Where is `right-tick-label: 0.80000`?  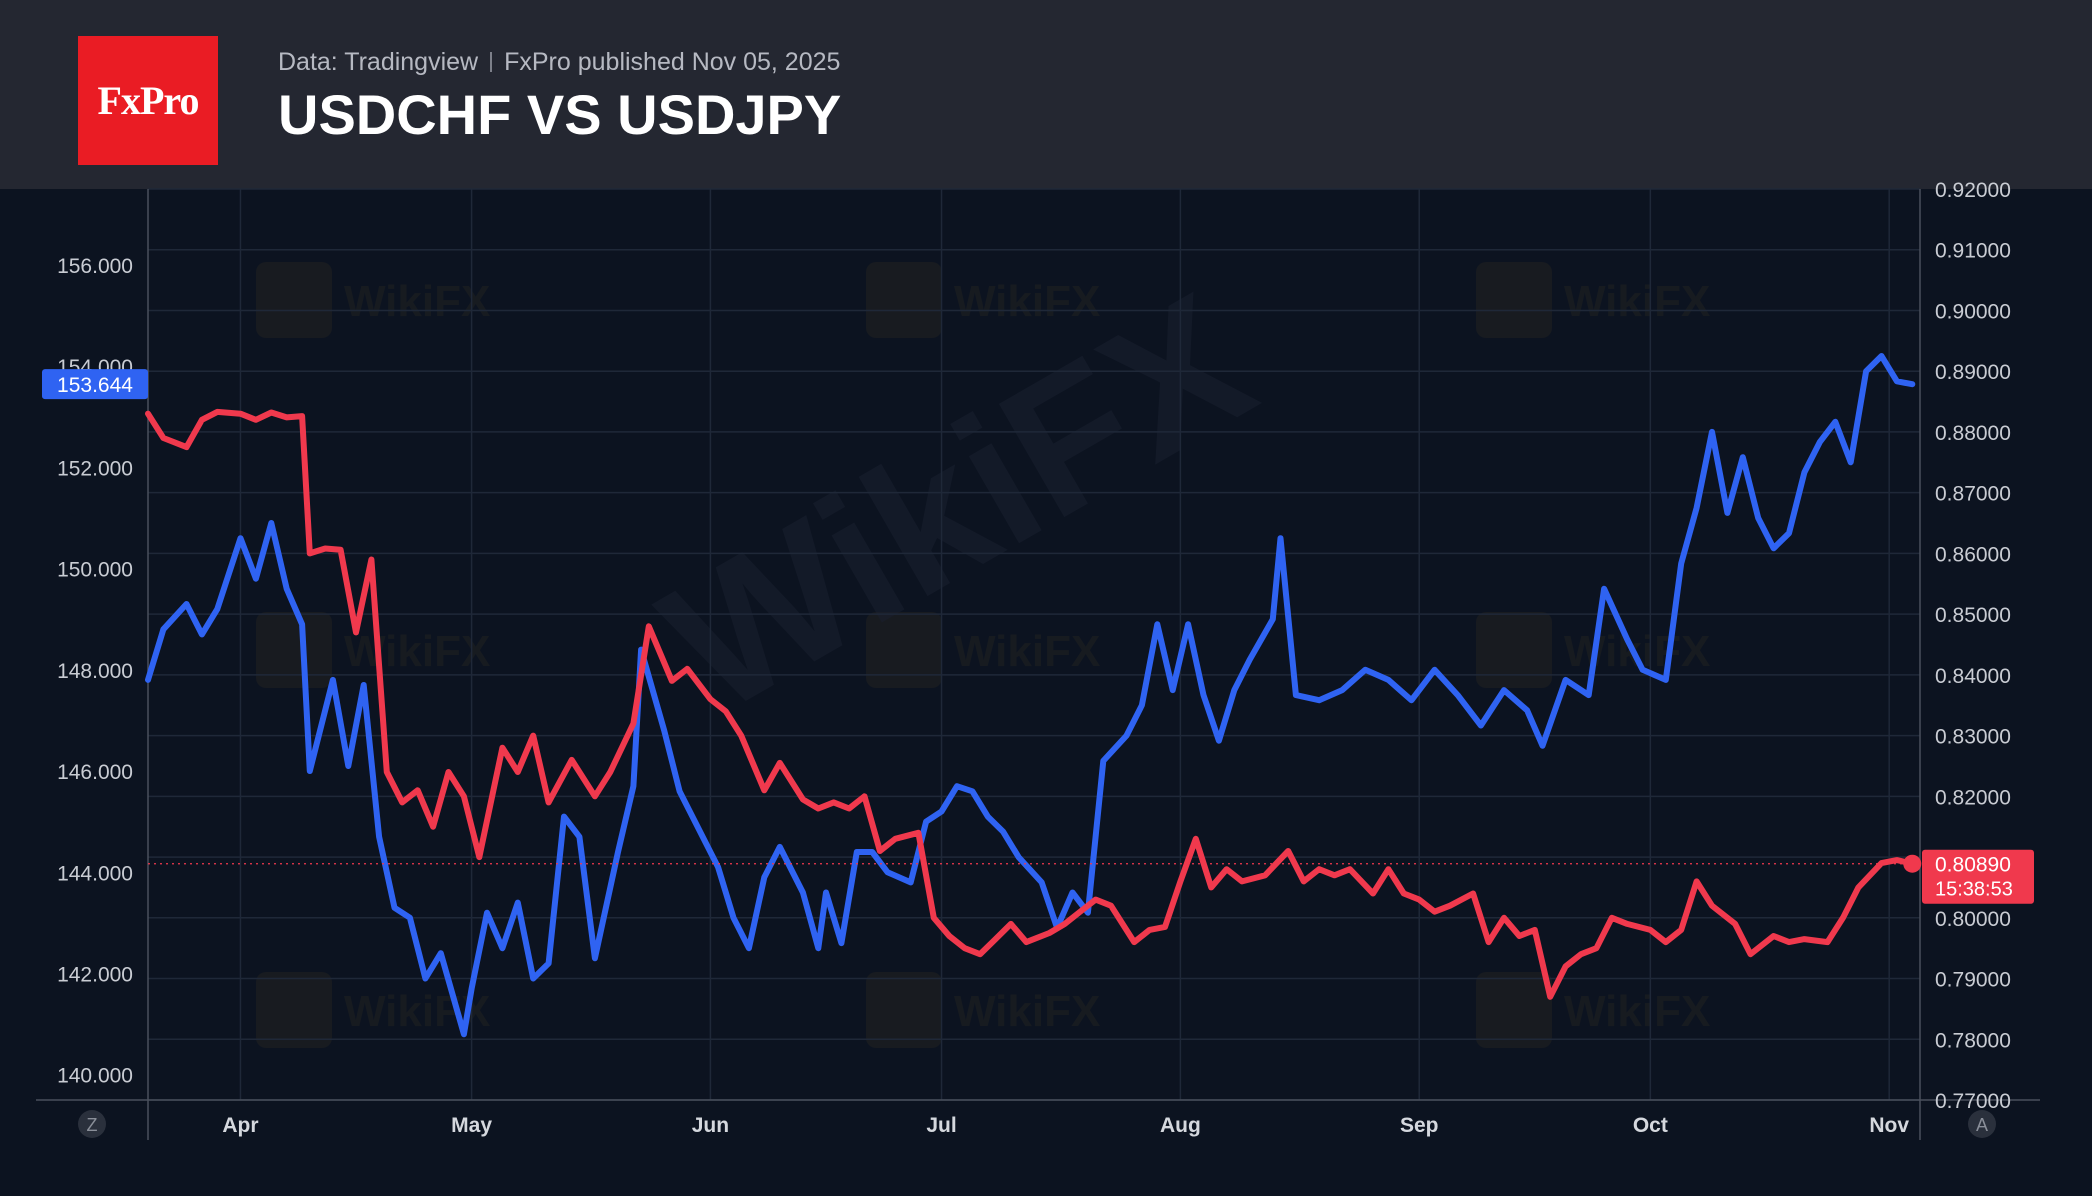 right-tick-label: 0.80000 is located at coordinates (1973, 919).